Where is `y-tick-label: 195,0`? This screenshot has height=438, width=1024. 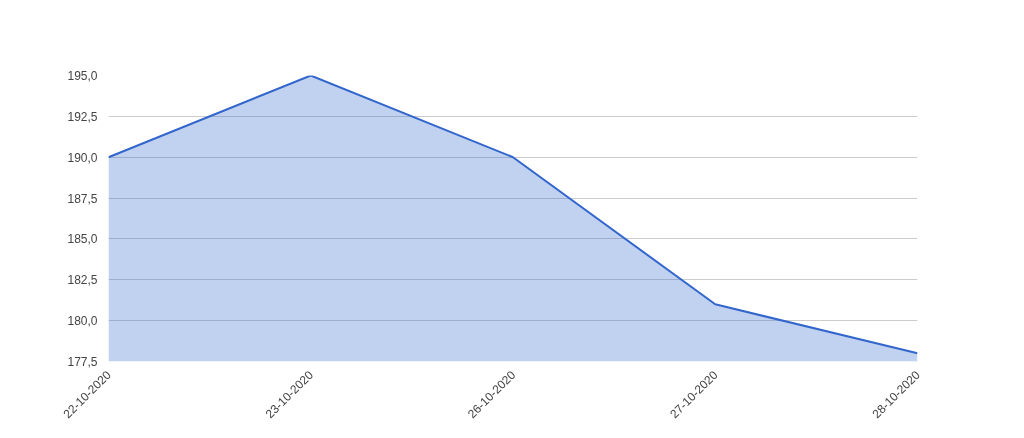
y-tick-label: 195,0 is located at coordinates (82, 76).